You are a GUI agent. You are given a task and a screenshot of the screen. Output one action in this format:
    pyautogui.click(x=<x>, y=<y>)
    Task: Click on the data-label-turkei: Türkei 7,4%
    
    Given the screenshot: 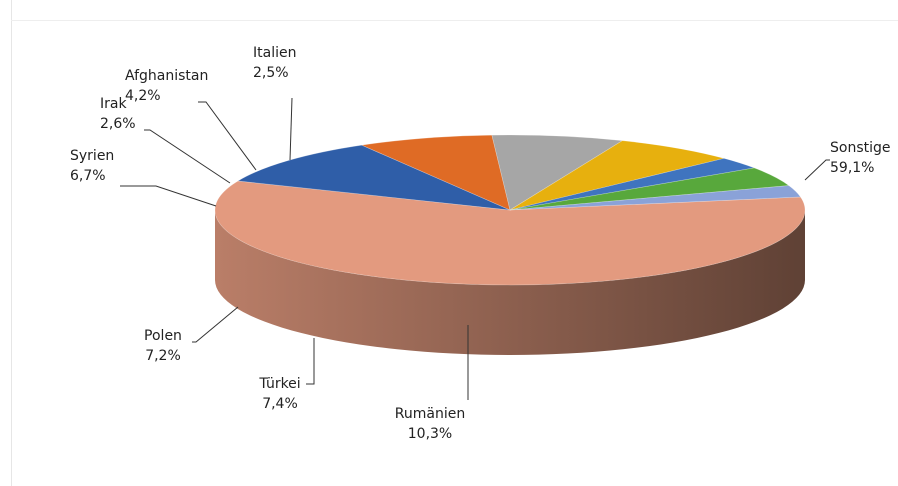 What is the action you would take?
    pyautogui.click(x=279, y=394)
    